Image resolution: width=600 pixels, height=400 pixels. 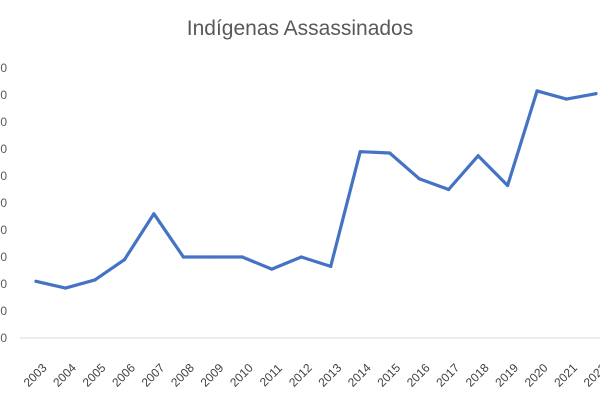 What do you see at coordinates (182, 375) in the screenshot?
I see `x-tick-label: 2008` at bounding box center [182, 375].